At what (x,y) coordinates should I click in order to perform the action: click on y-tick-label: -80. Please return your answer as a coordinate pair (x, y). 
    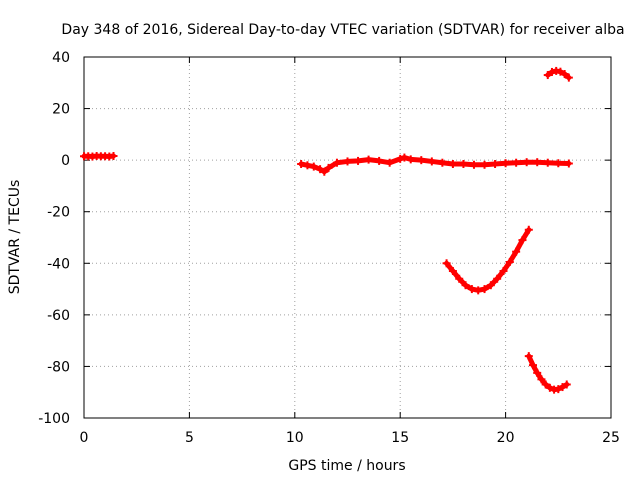
    Looking at the image, I should click on (58, 367).